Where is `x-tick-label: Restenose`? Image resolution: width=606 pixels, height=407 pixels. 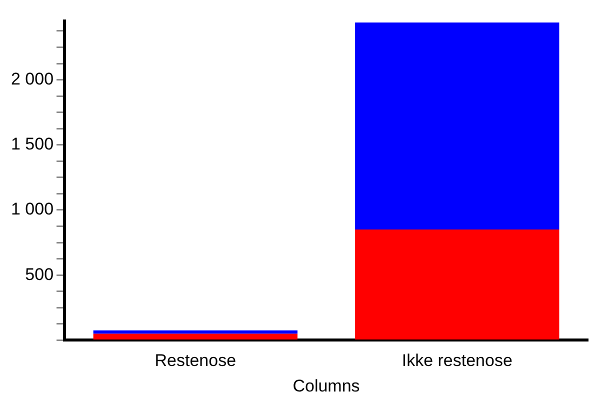
x-tick-label: Restenose is located at coordinates (195, 360).